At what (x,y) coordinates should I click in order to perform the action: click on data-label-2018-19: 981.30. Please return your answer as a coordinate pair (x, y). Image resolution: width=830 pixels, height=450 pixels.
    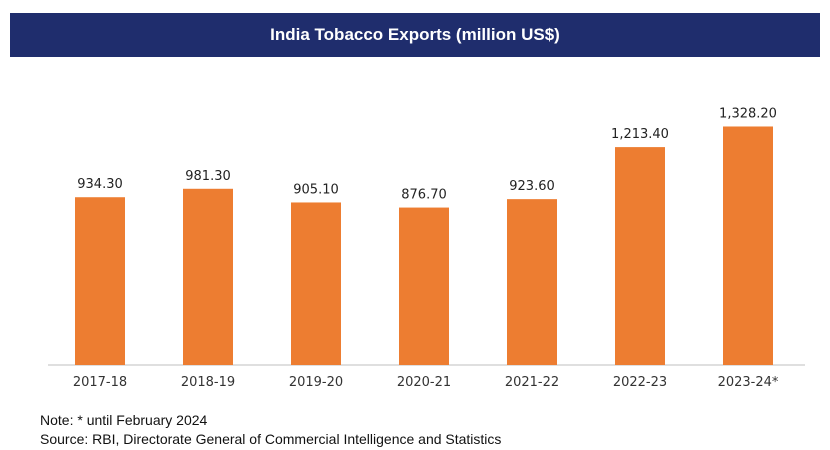
    Looking at the image, I should click on (208, 176).